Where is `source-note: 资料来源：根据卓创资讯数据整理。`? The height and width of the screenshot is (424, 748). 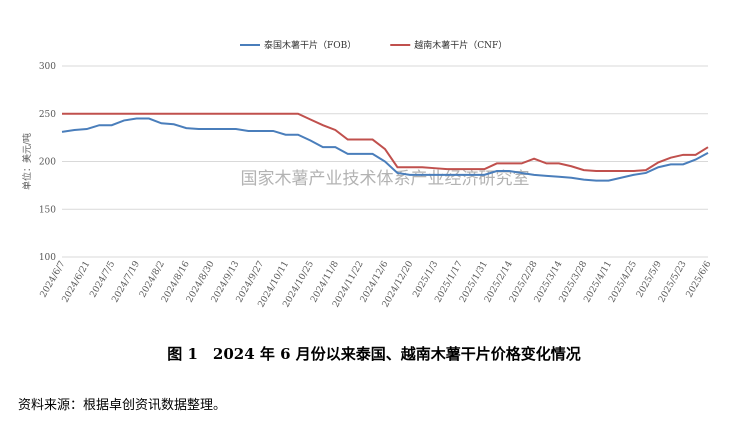 source-note: 资料来源：根据卓创资讯数据整理。 is located at coordinates (122, 405).